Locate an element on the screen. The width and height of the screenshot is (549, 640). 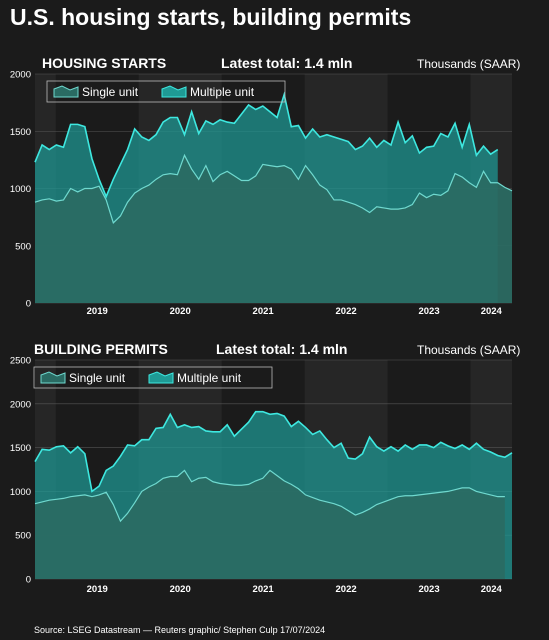
chart1-title: HOUSING STARTS is located at coordinates (104, 63).